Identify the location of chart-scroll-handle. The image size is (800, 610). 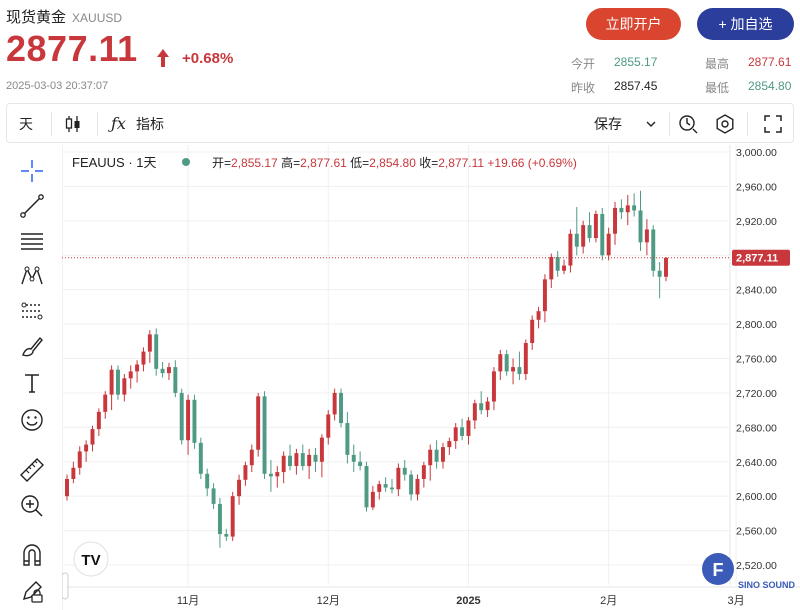
(65, 586).